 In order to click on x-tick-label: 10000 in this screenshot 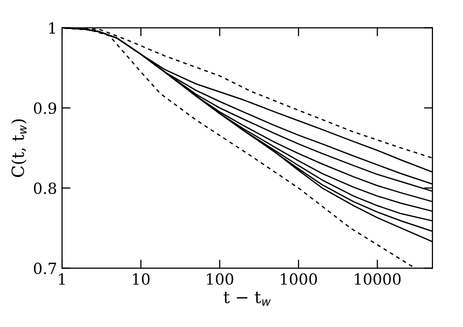, I will do `click(377, 279)`.